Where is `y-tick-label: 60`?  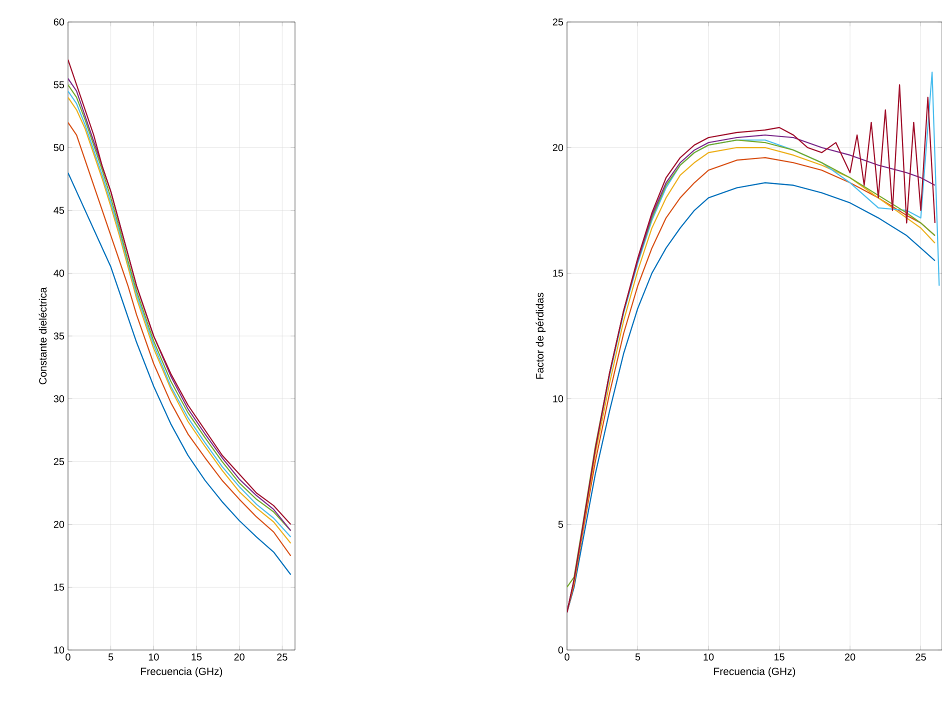
y-tick-label: 60 is located at coordinates (59, 22).